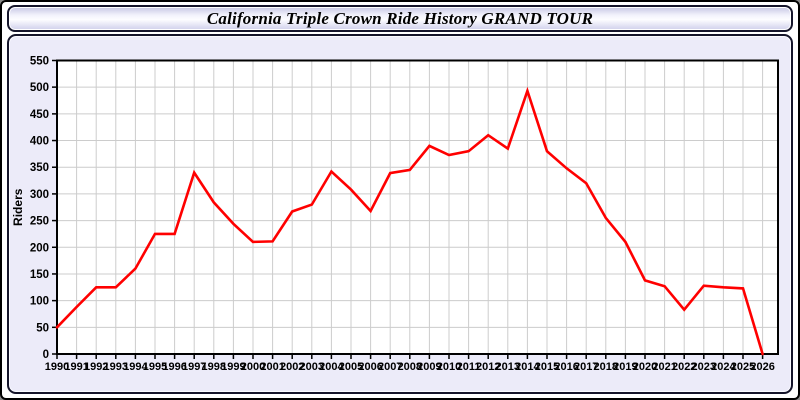  What do you see at coordinates (723, 367) in the screenshot?
I see `x-tick-label: 2024` at bounding box center [723, 367].